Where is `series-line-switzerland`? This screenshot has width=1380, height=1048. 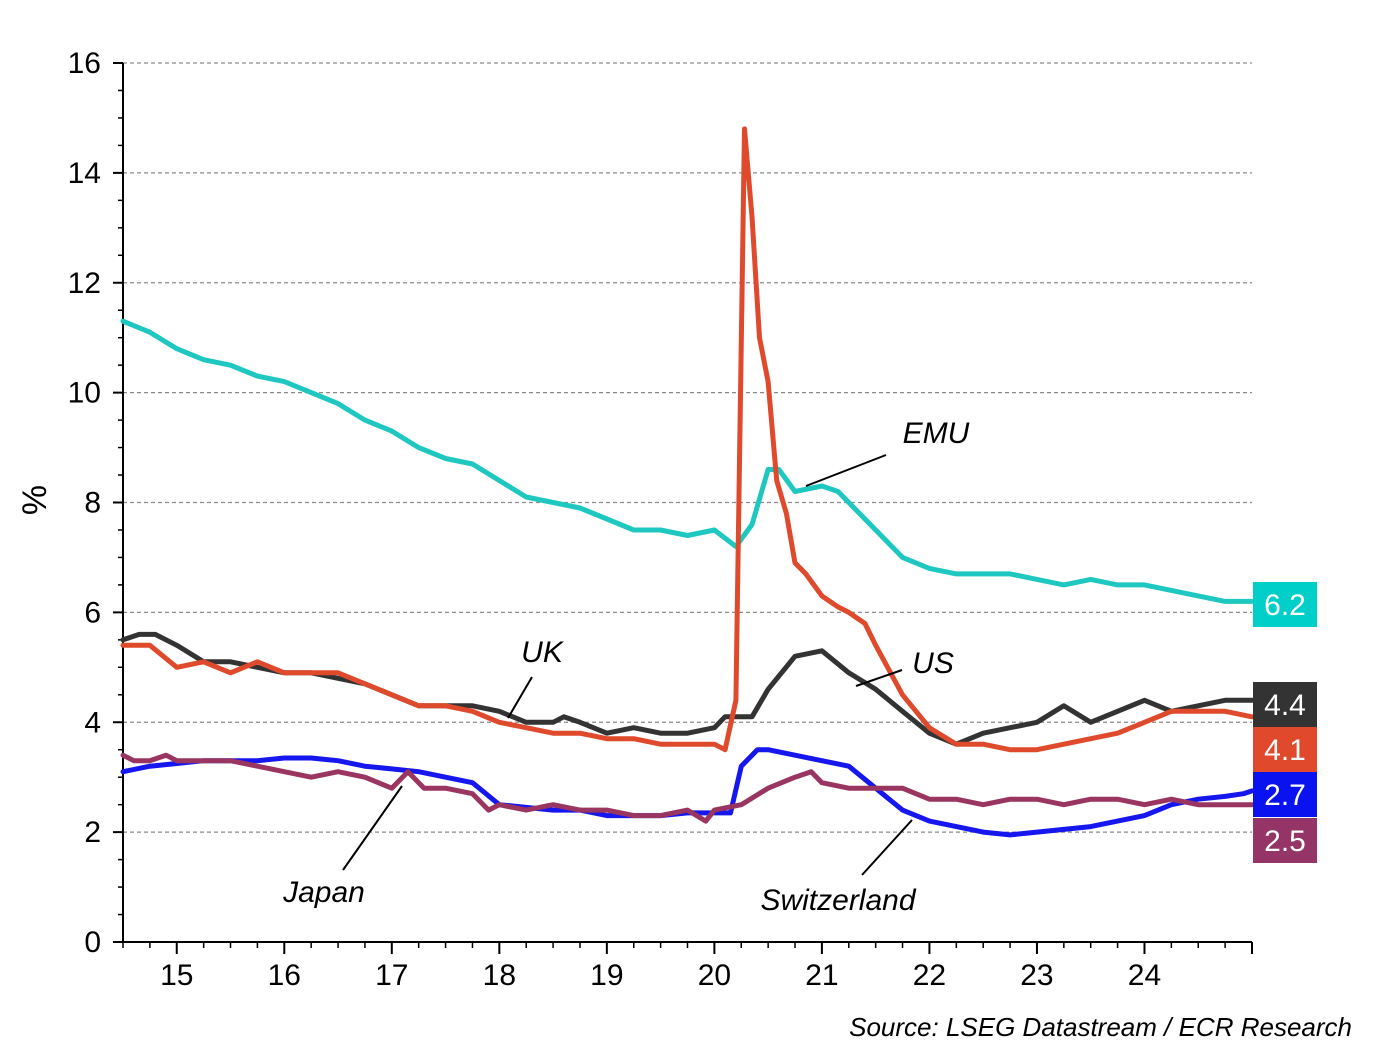
series-line-switzerland is located at coordinates (687, 792).